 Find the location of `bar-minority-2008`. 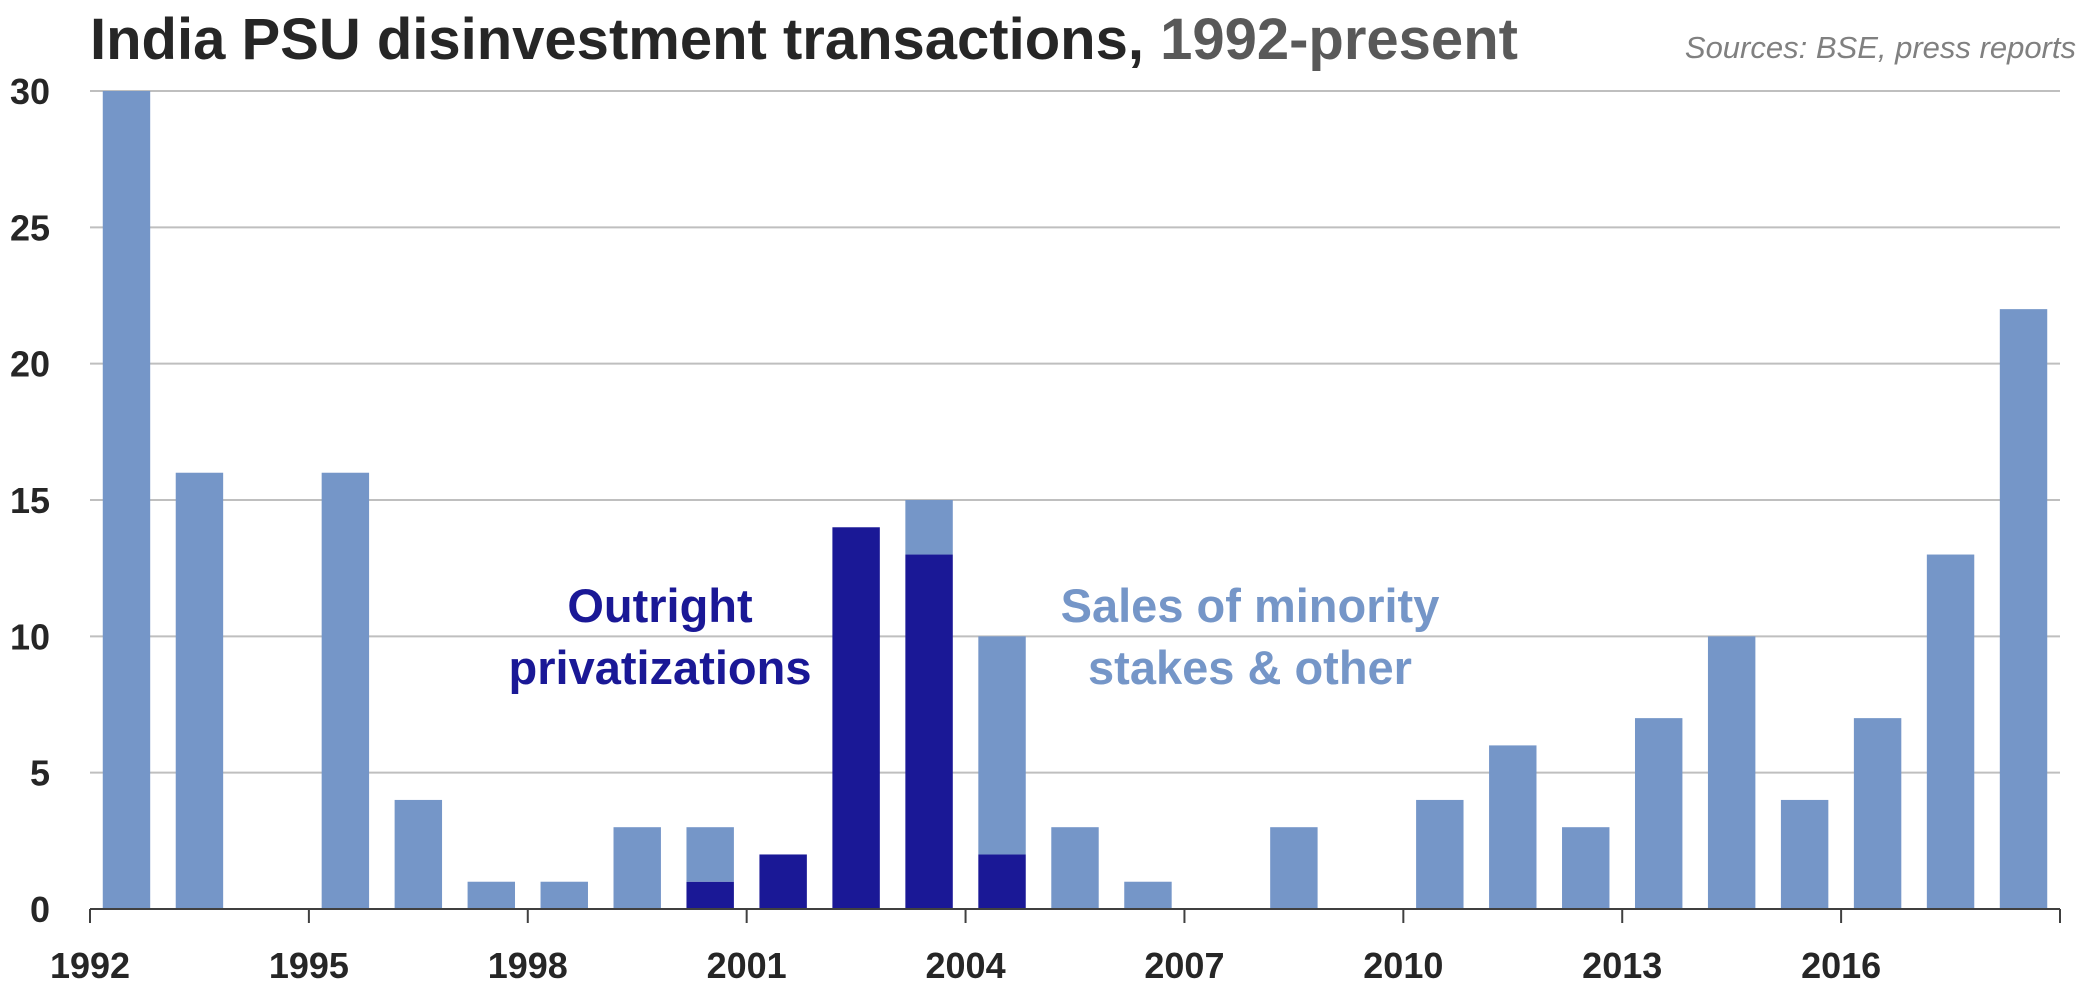

bar-minority-2008 is located at coordinates (1294, 868).